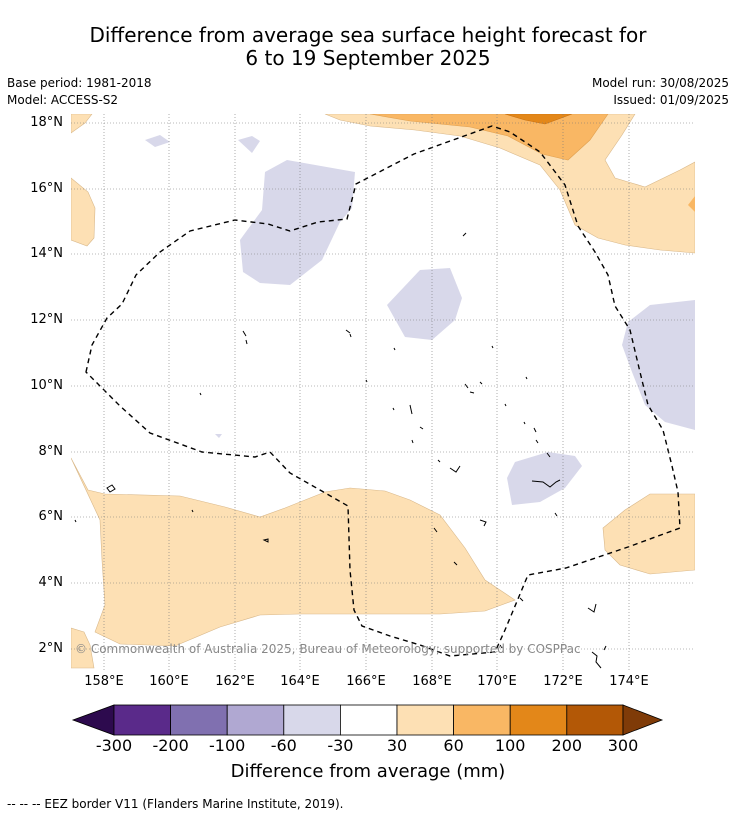 The height and width of the screenshot is (816, 736). I want to click on positive-anomaly-north, so click(509, 184).